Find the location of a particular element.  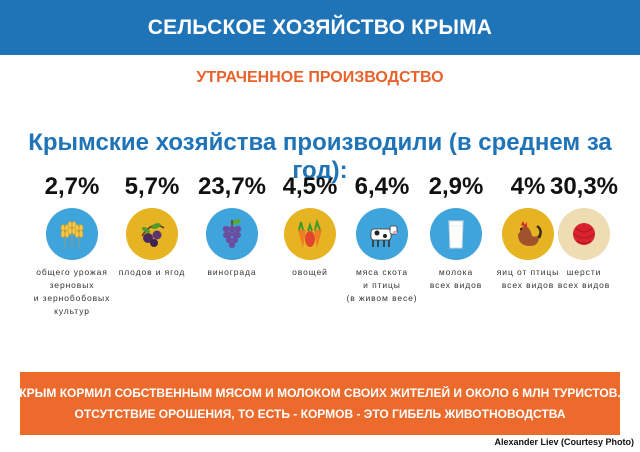

stat-label: шерсти всех видов is located at coordinates (584, 278).